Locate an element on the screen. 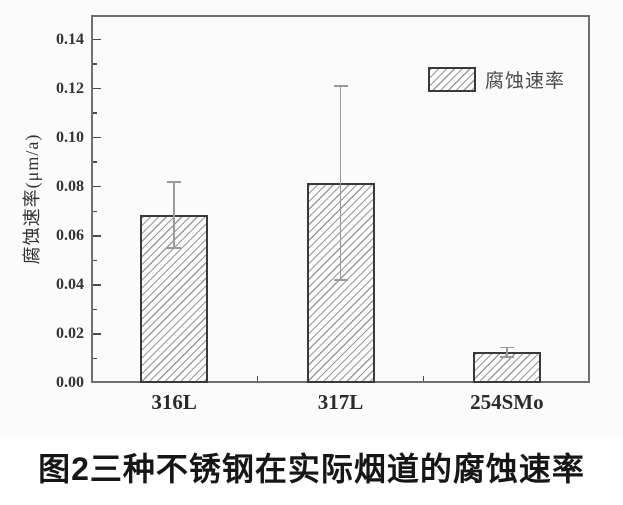 Image resolution: width=623 pixels, height=505 pixels. y-tick-label: 0.10 is located at coordinates (70, 137).